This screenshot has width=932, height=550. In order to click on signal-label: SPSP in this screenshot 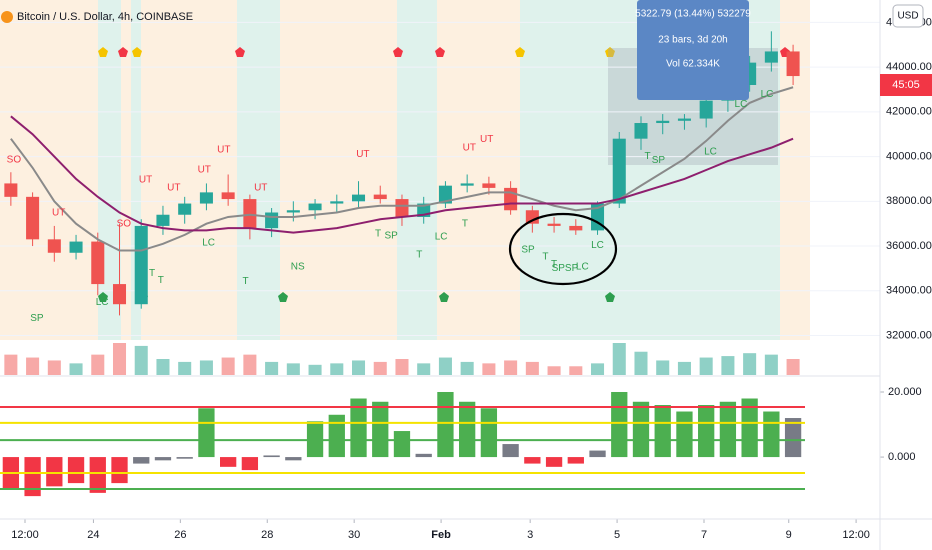, I will do `click(565, 268)`.